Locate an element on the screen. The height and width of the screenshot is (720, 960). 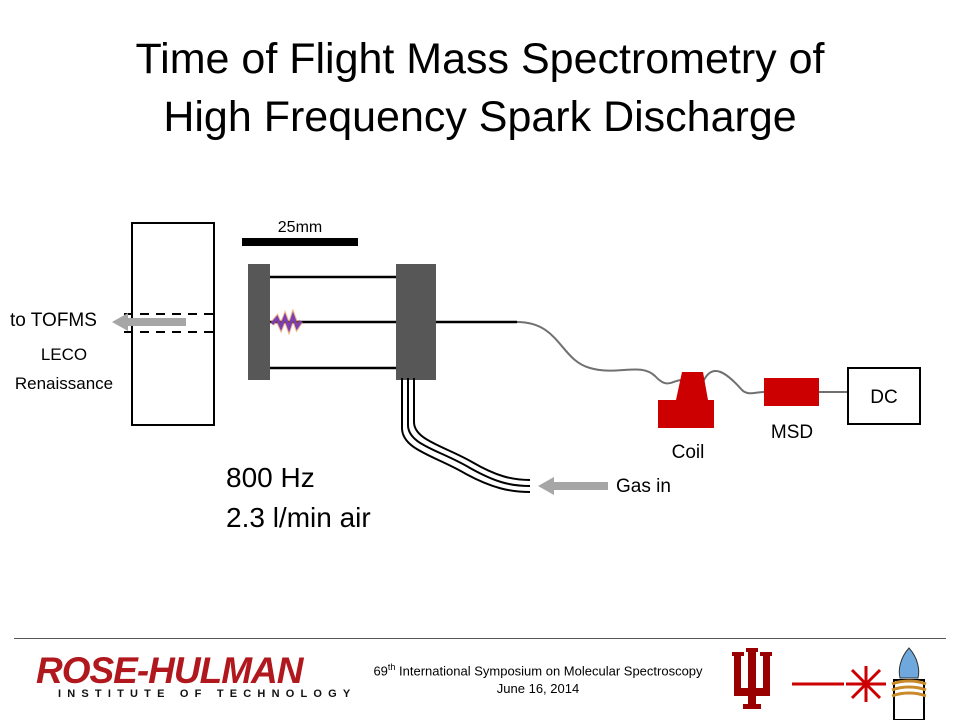
coil-icon is located at coordinates (686, 400).